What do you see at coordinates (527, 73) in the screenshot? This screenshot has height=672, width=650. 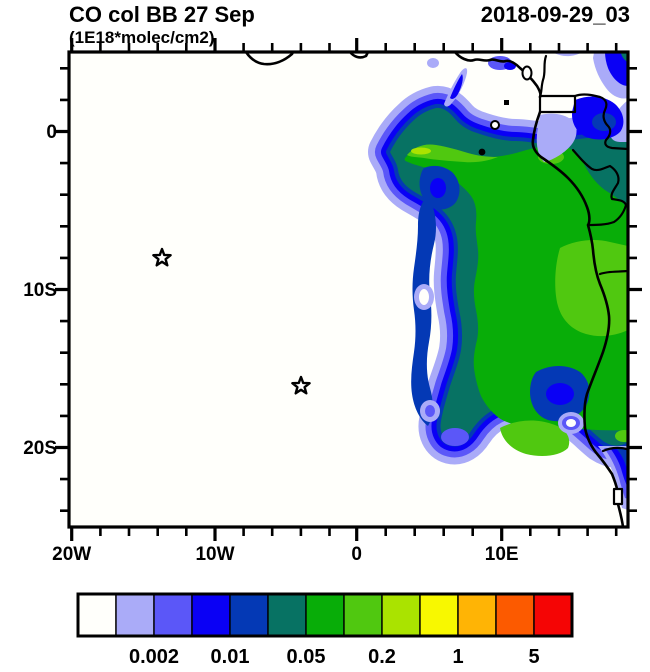 I see `bioko-island` at bounding box center [527, 73].